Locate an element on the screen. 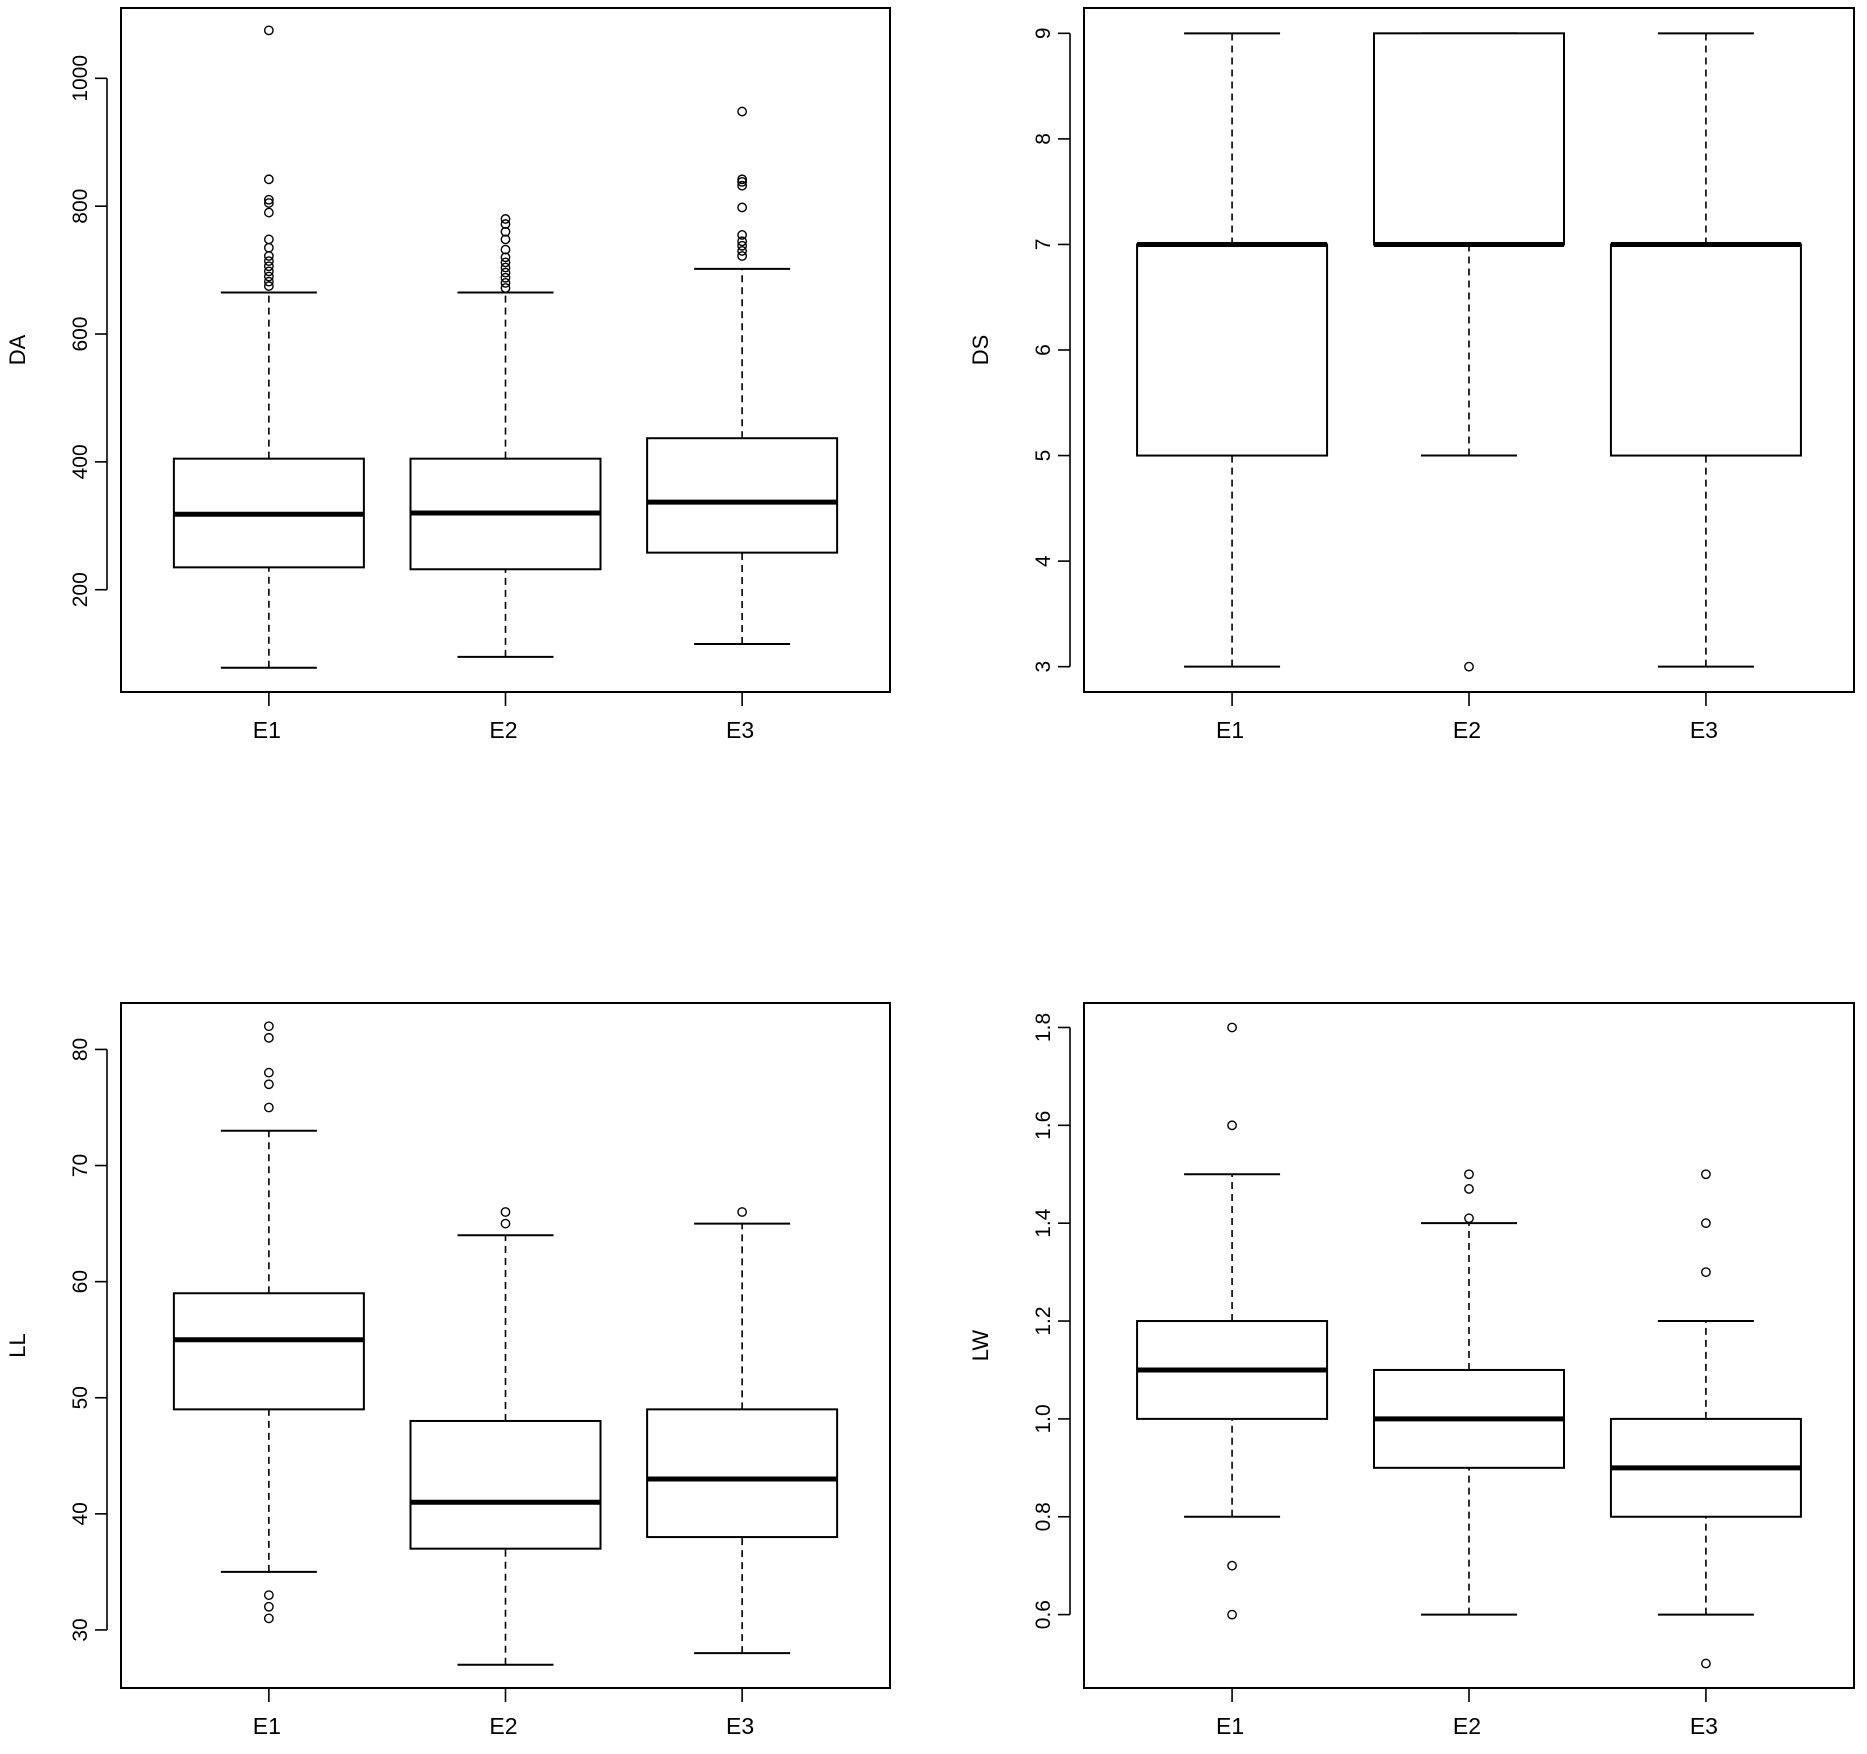  y-tick-label: 1.4 is located at coordinates (1043, 1223).